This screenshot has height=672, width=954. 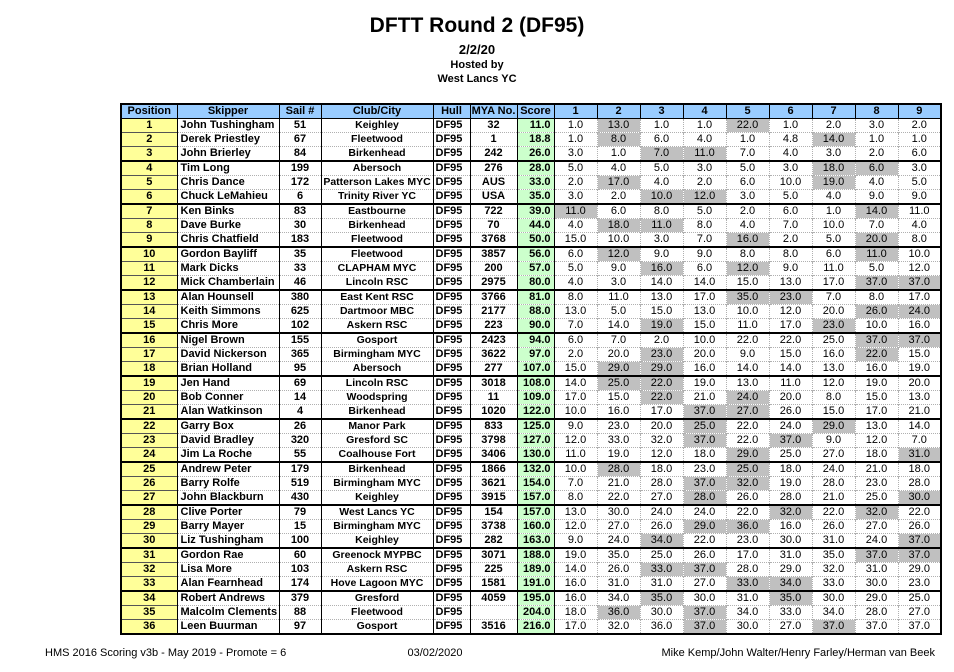 I want to click on skipper-cell: Chris More, so click(x=227, y=326).